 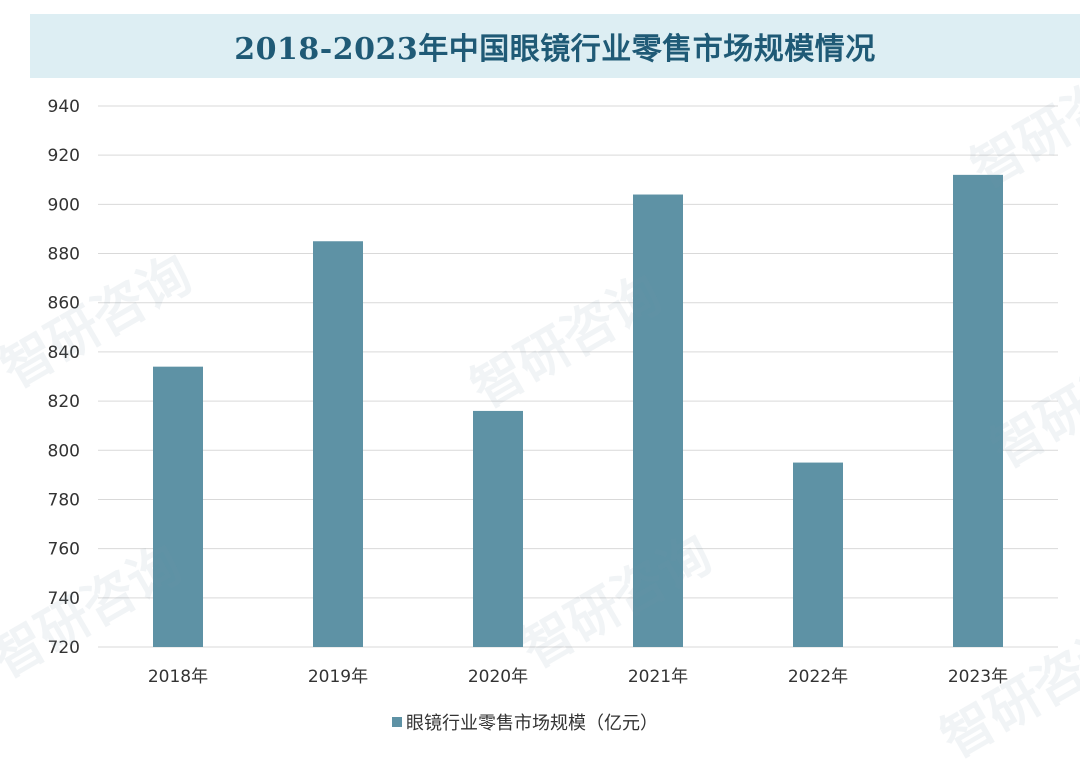 I want to click on x-tick-label: 2021年, so click(x=658, y=677).